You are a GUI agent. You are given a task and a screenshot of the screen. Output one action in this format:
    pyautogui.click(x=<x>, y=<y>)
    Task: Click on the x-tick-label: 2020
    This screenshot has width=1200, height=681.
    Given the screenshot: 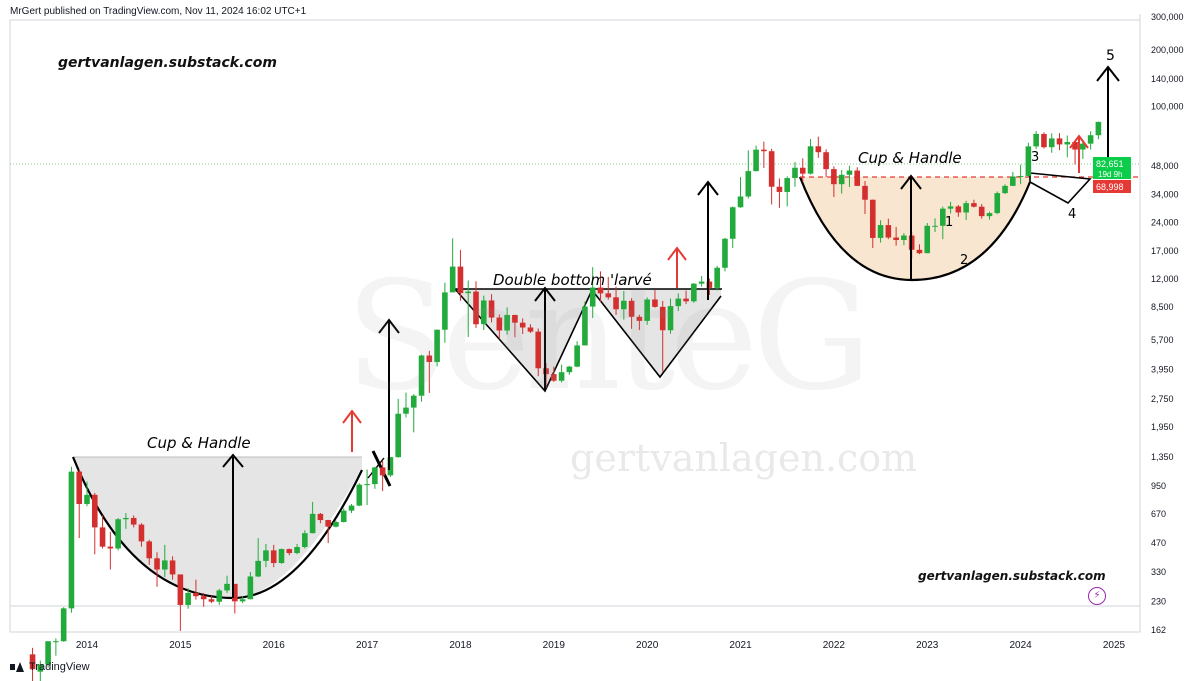 What is the action you would take?
    pyautogui.click(x=647, y=645)
    